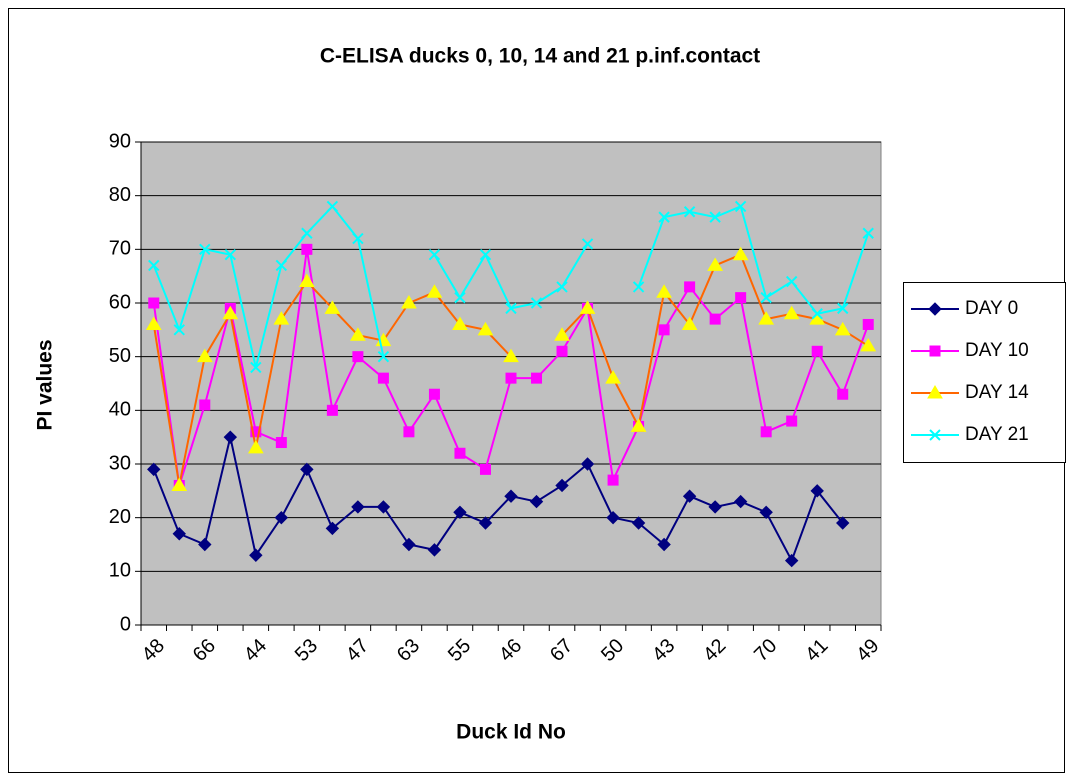  What do you see at coordinates (120, 571) in the screenshot?
I see `y-tick-label: 10` at bounding box center [120, 571].